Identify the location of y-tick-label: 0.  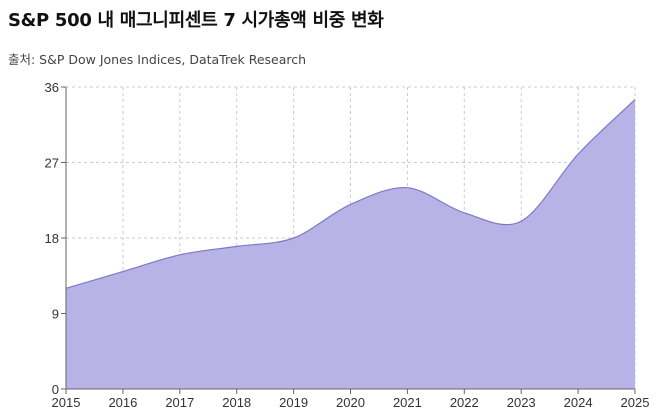
(55, 389).